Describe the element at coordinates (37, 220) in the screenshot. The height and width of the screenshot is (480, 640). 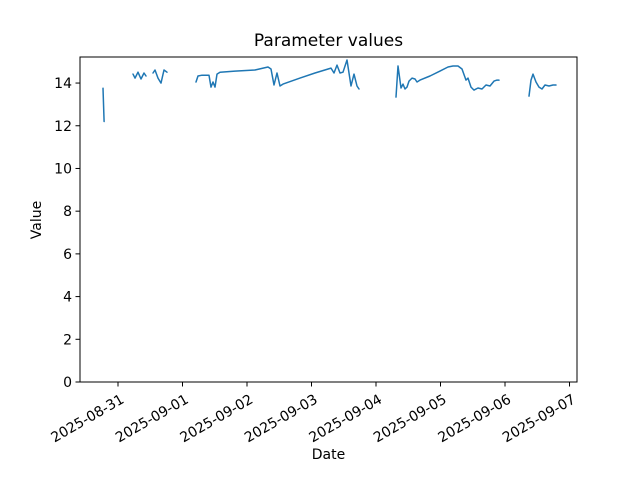
I see `y-axis-label: Value` at that location.